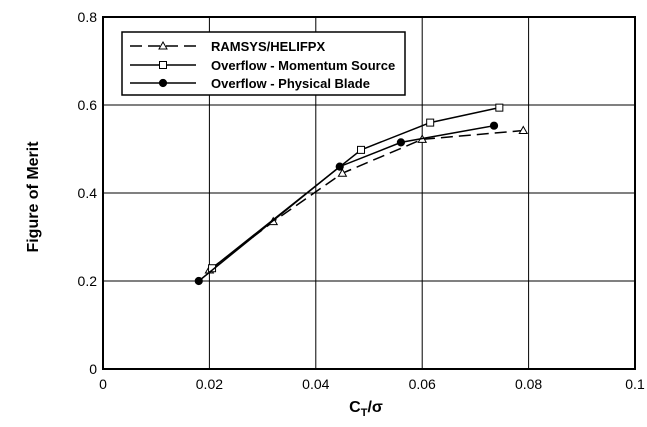 The image size is (647, 427). Describe the element at coordinates (364, 413) in the screenshot. I see `x-axis-label-subscript: T` at that location.